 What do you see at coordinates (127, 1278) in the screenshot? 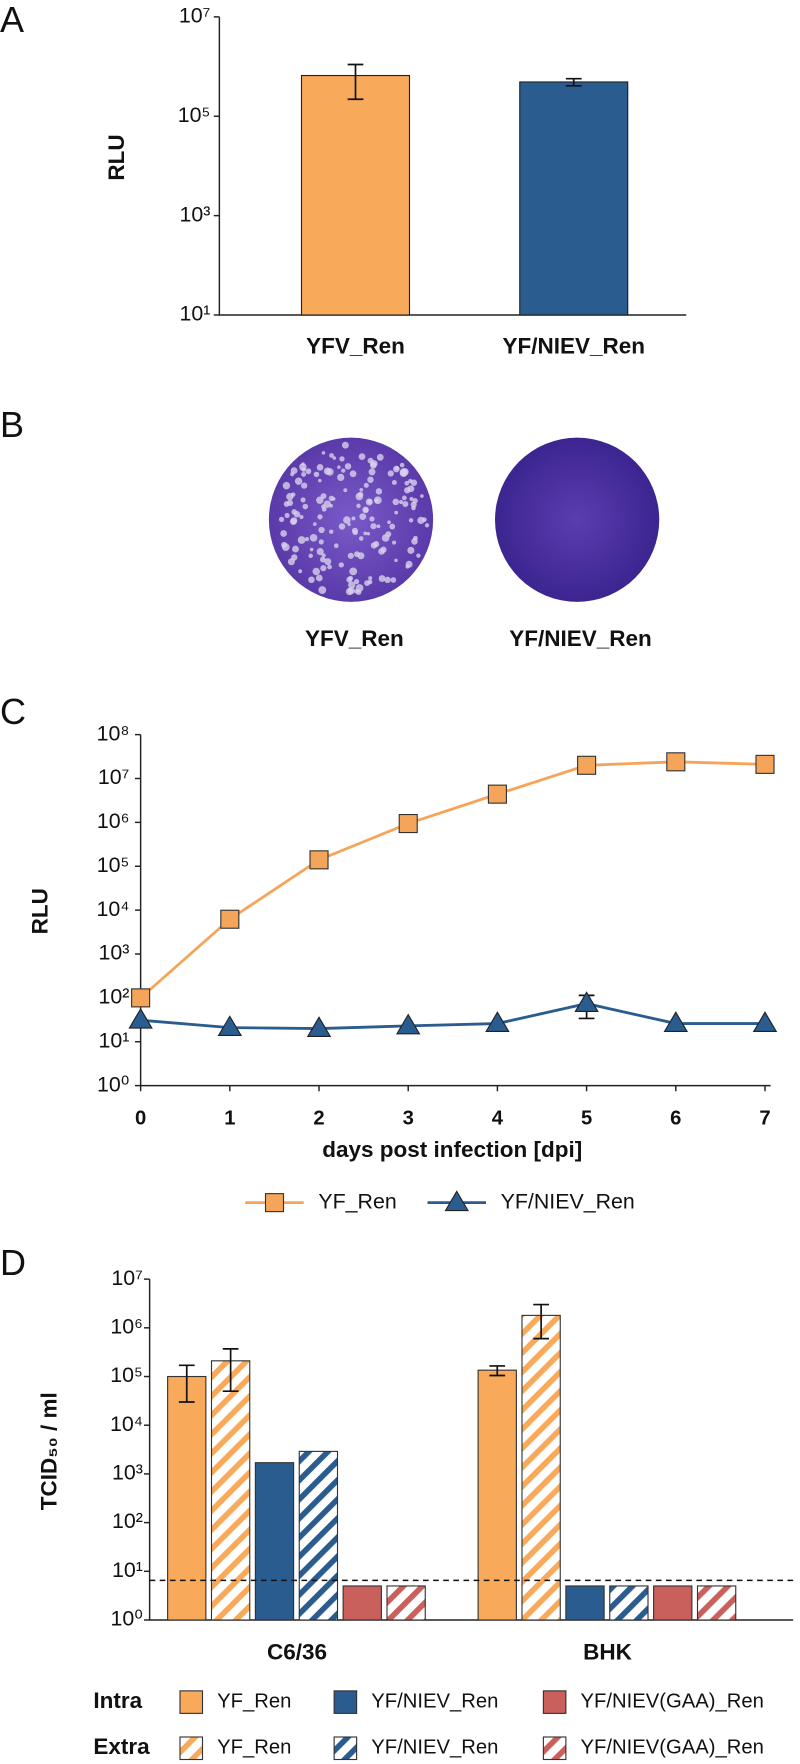
I see `y-tick-label: 10⁷` at bounding box center [127, 1278].